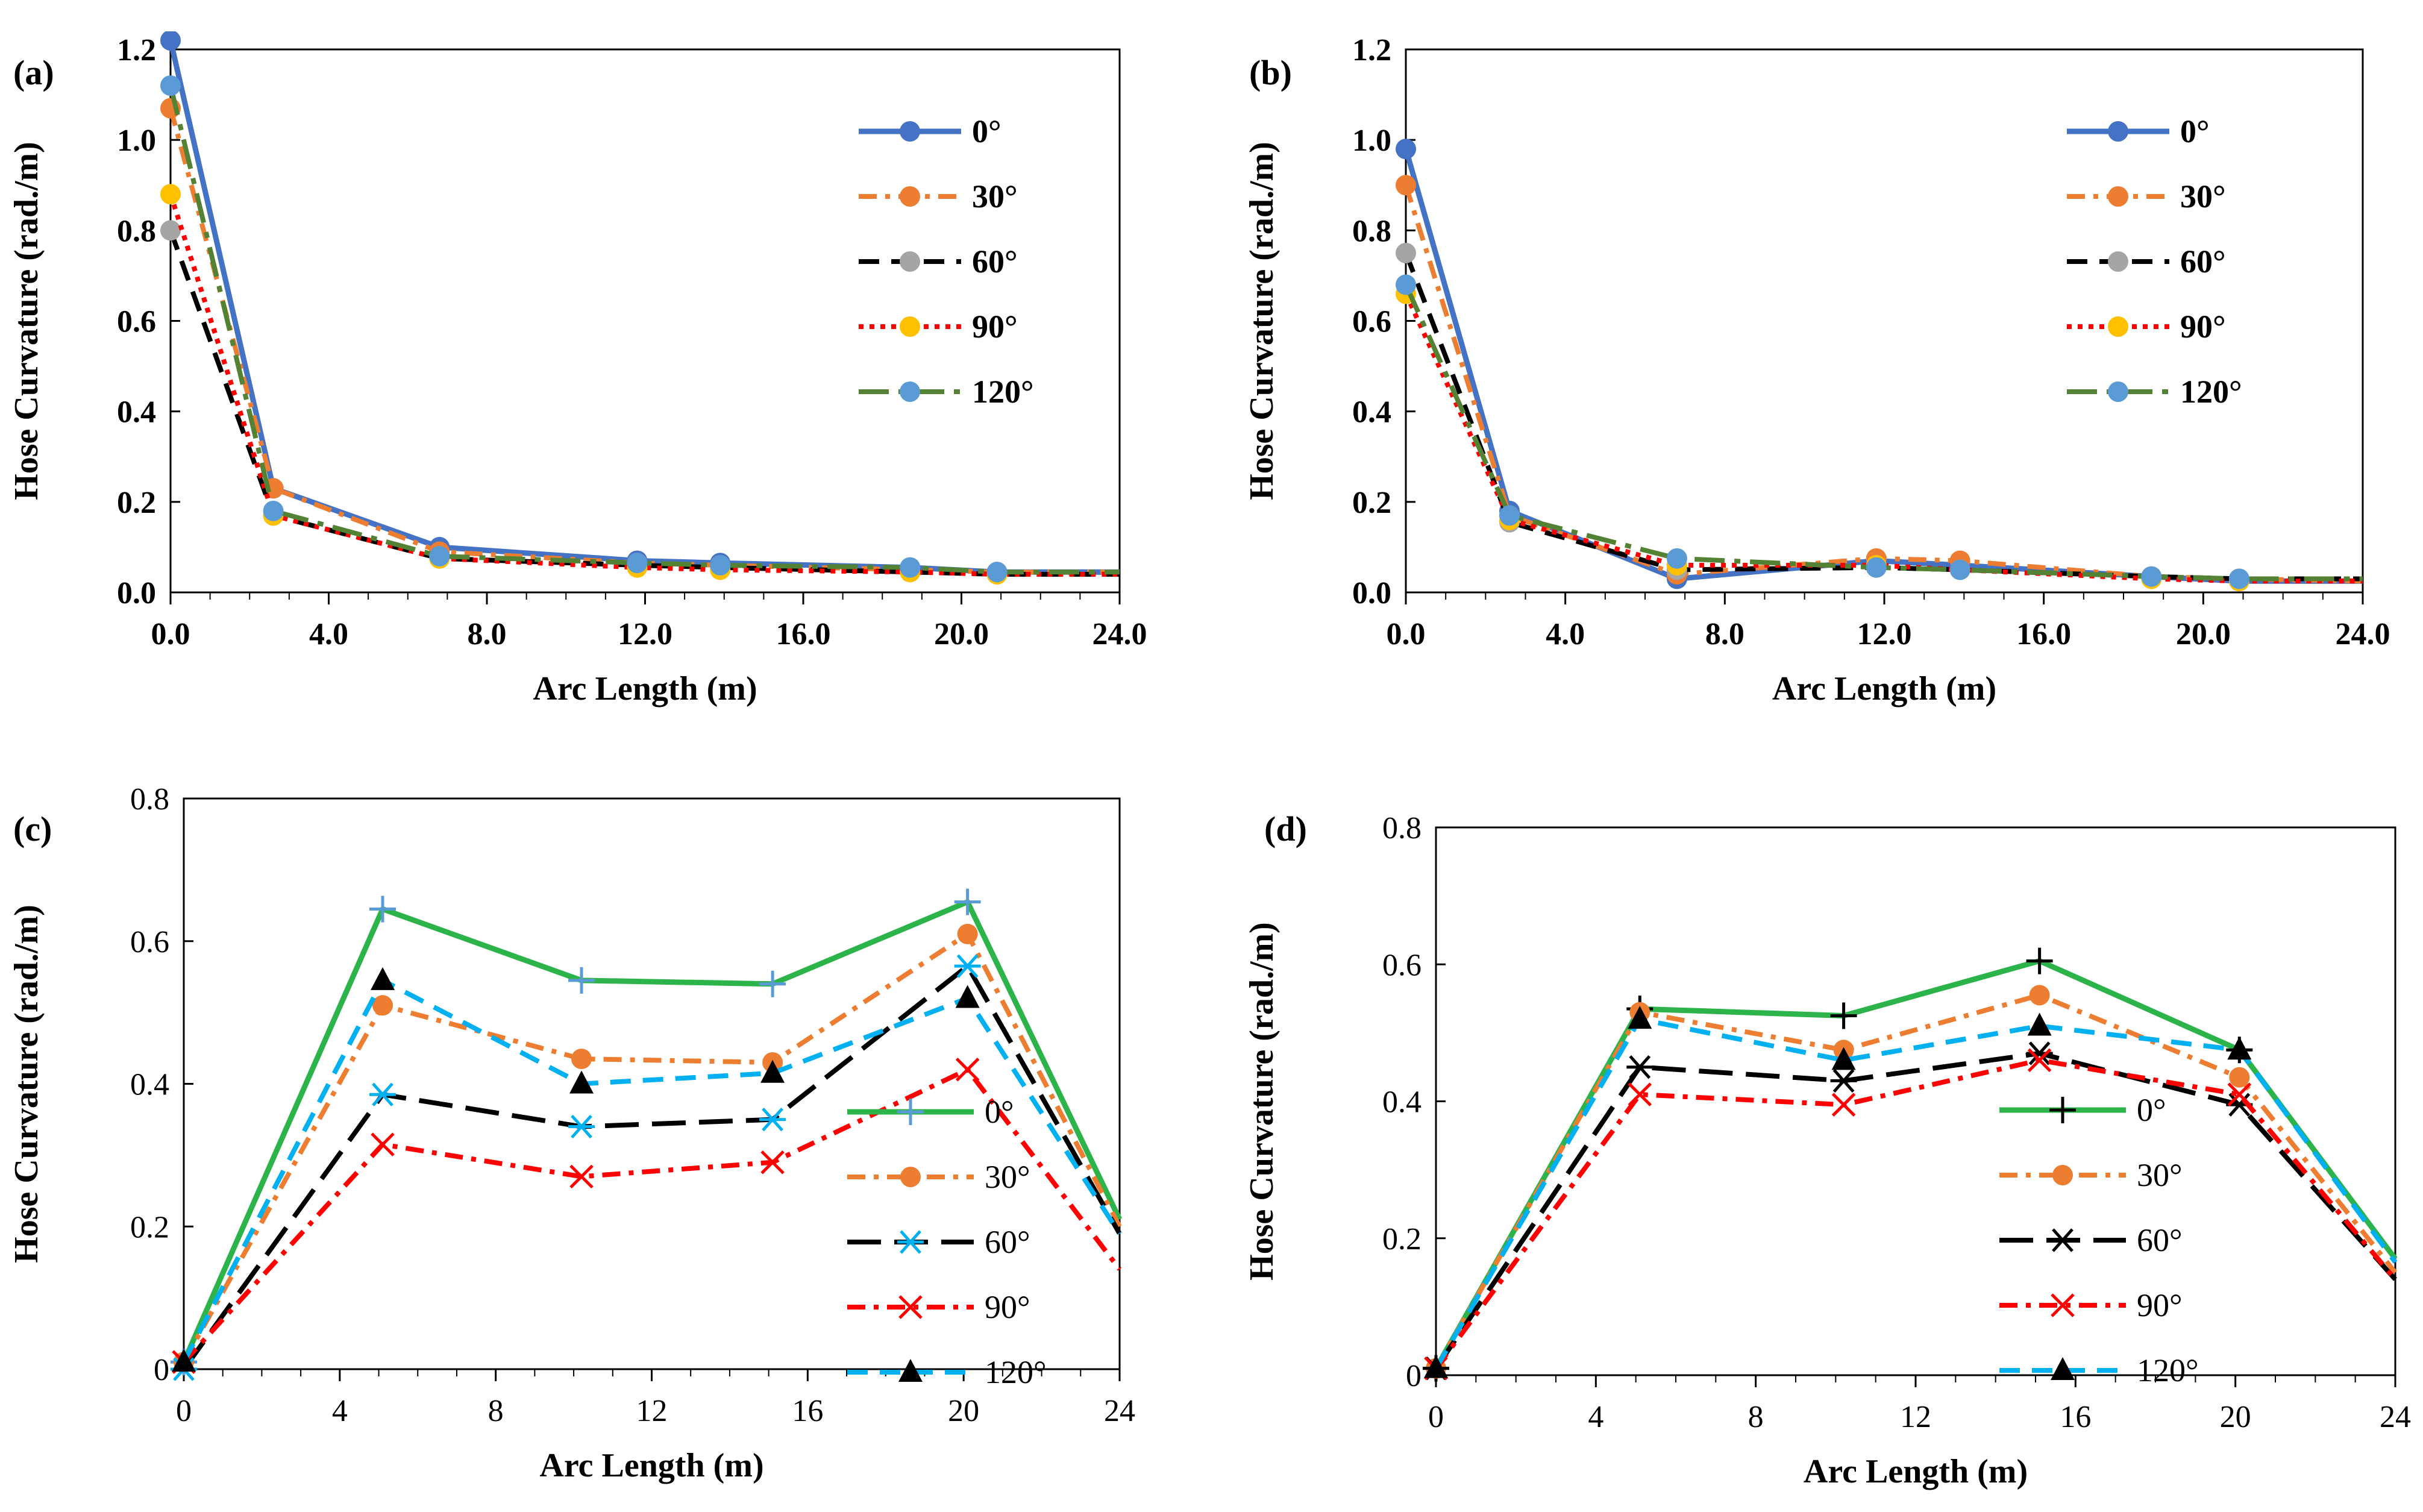 The height and width of the screenshot is (1512, 2423). What do you see at coordinates (1270, 72) in the screenshot?
I see `panel-label: (b)` at bounding box center [1270, 72].